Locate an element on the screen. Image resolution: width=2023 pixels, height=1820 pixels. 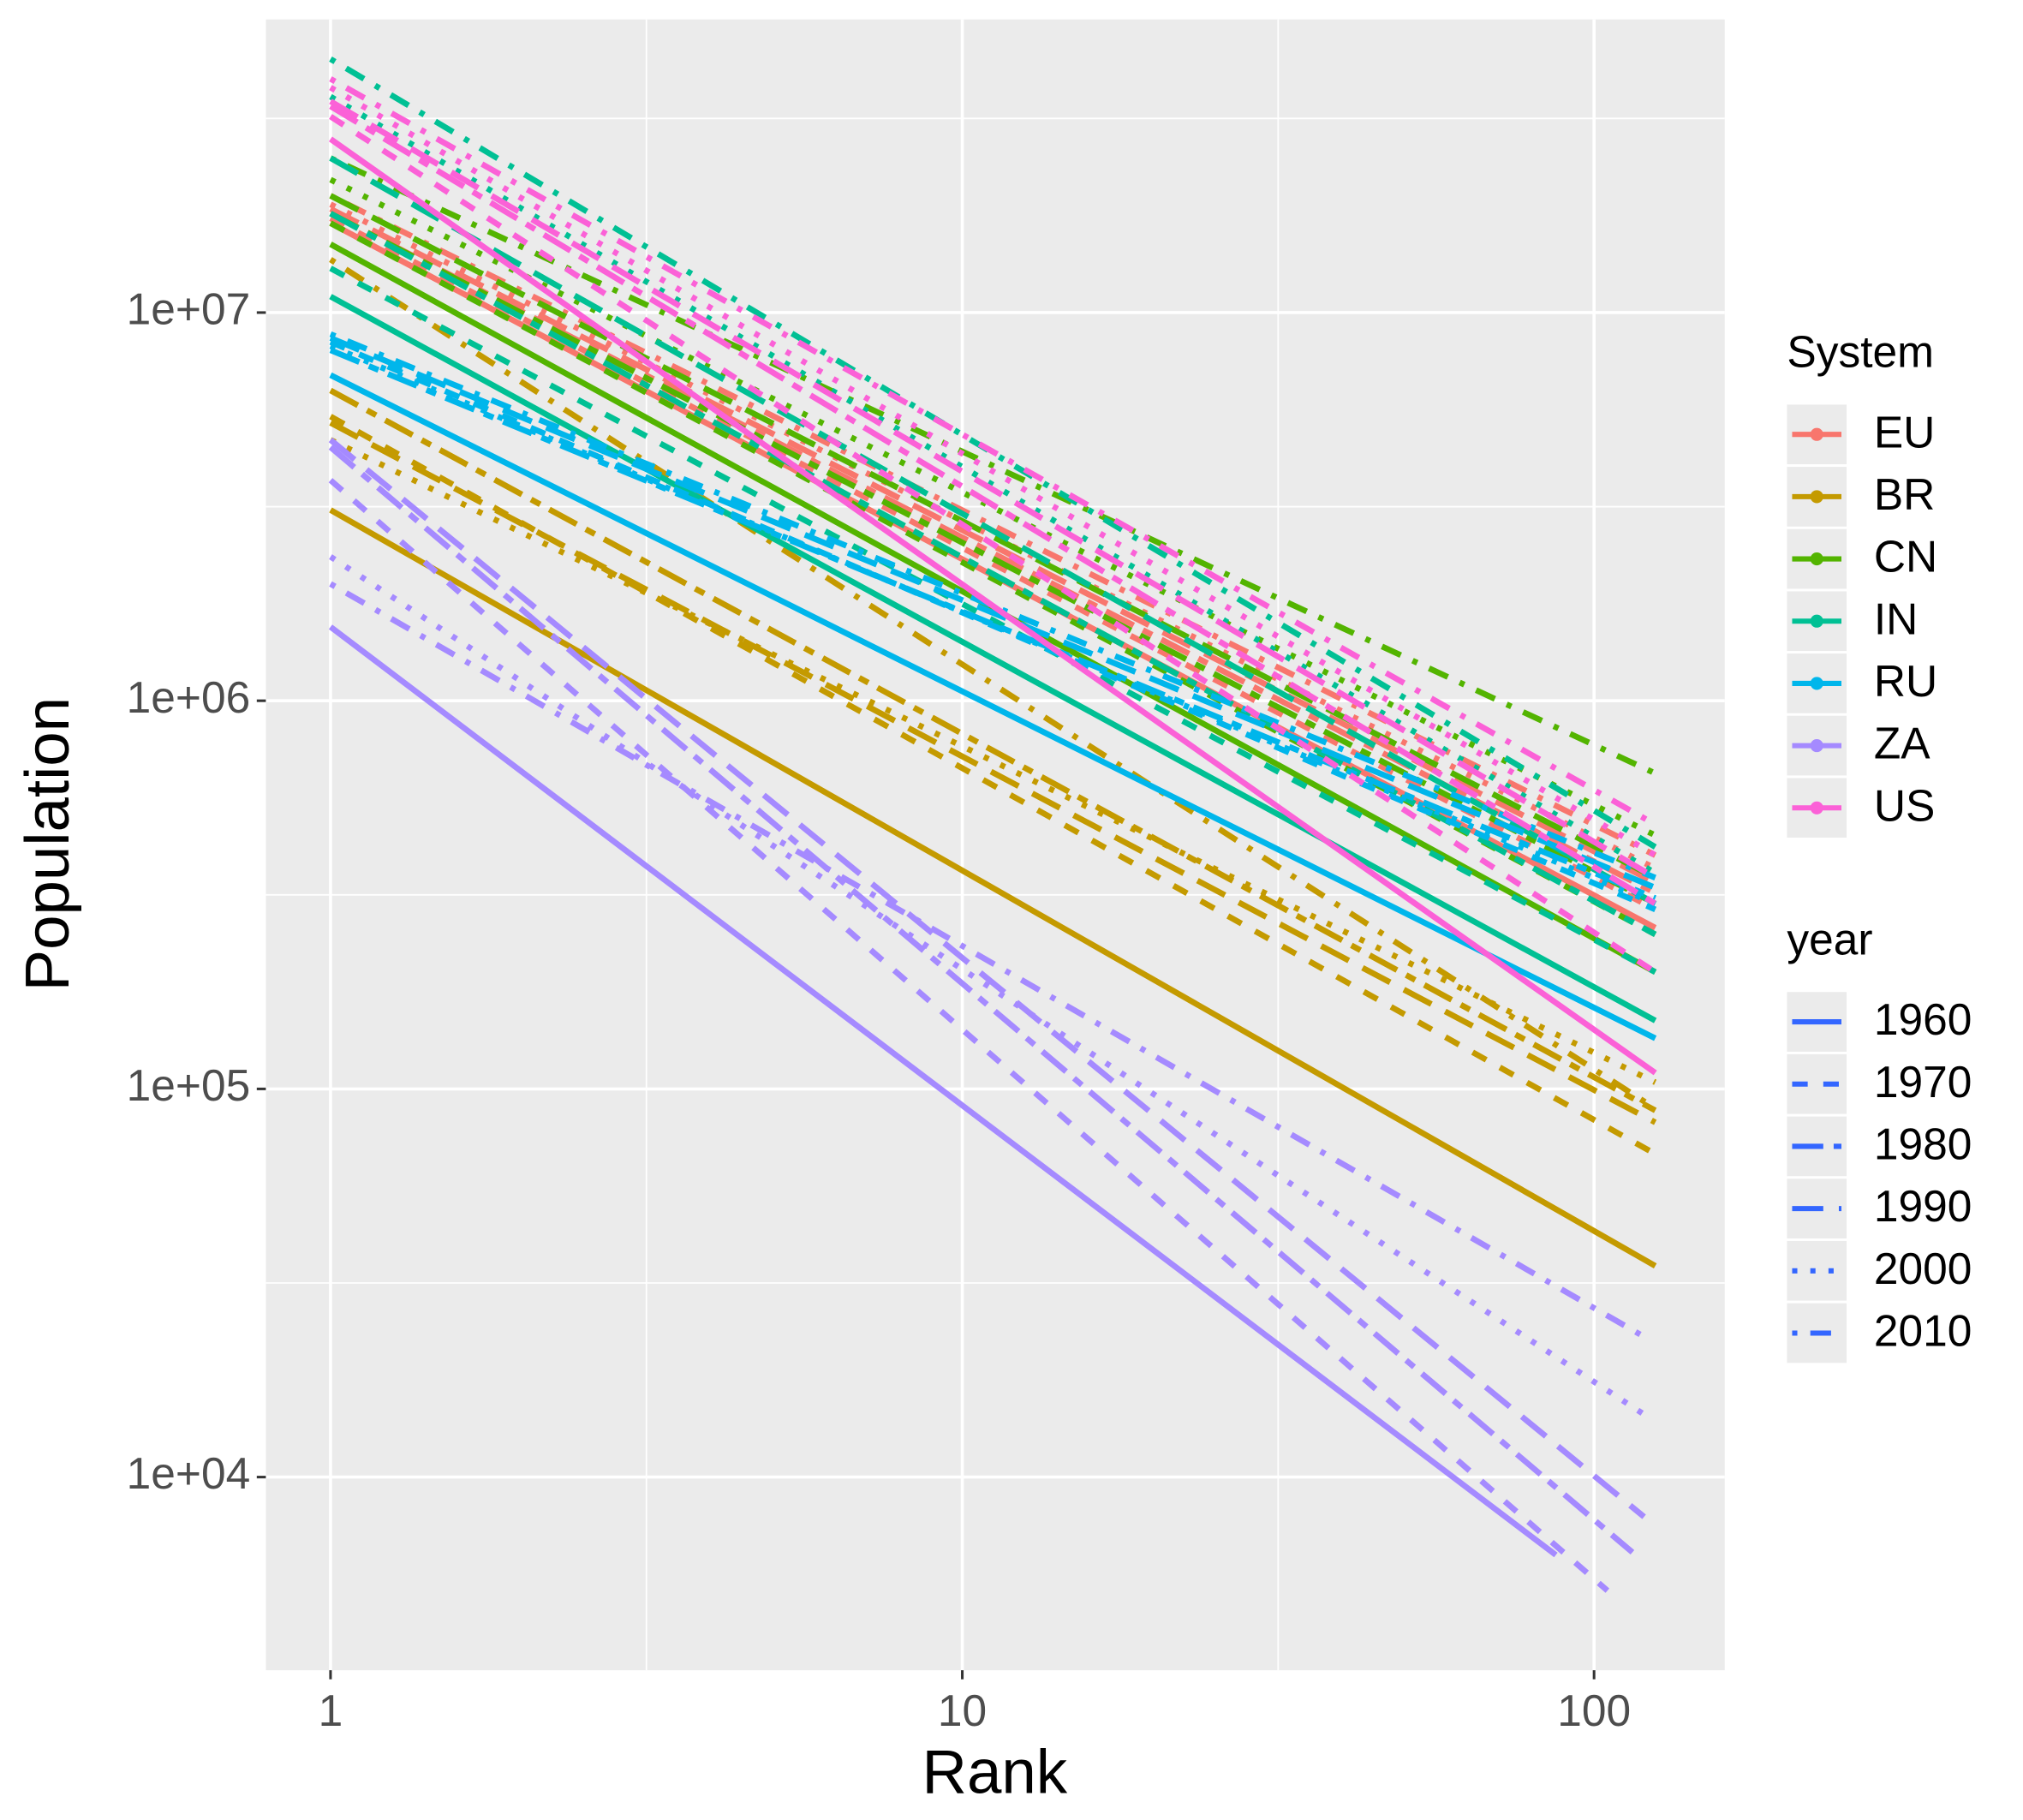
y-tick-label: 1e+04 is located at coordinates (189, 1473).